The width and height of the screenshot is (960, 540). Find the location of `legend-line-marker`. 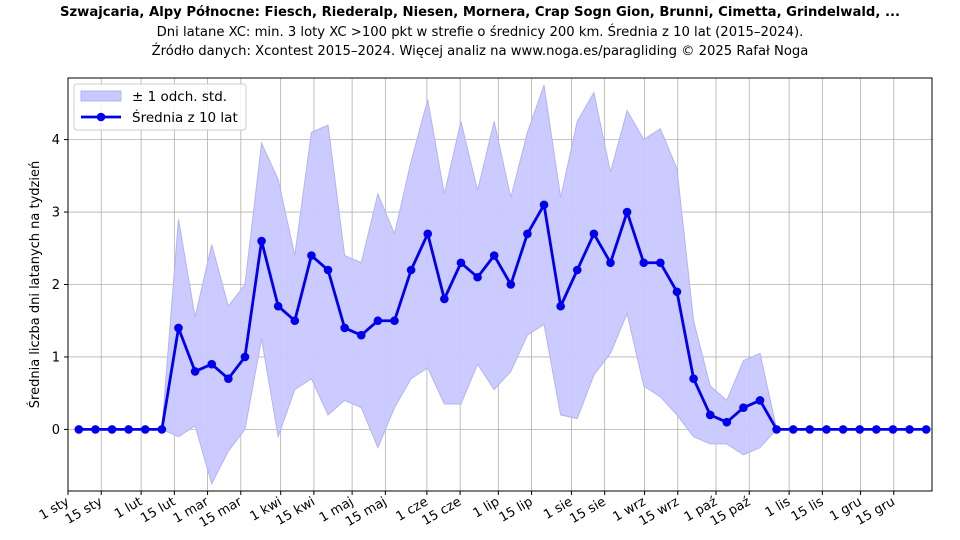

legend-line-marker is located at coordinates (101, 117).